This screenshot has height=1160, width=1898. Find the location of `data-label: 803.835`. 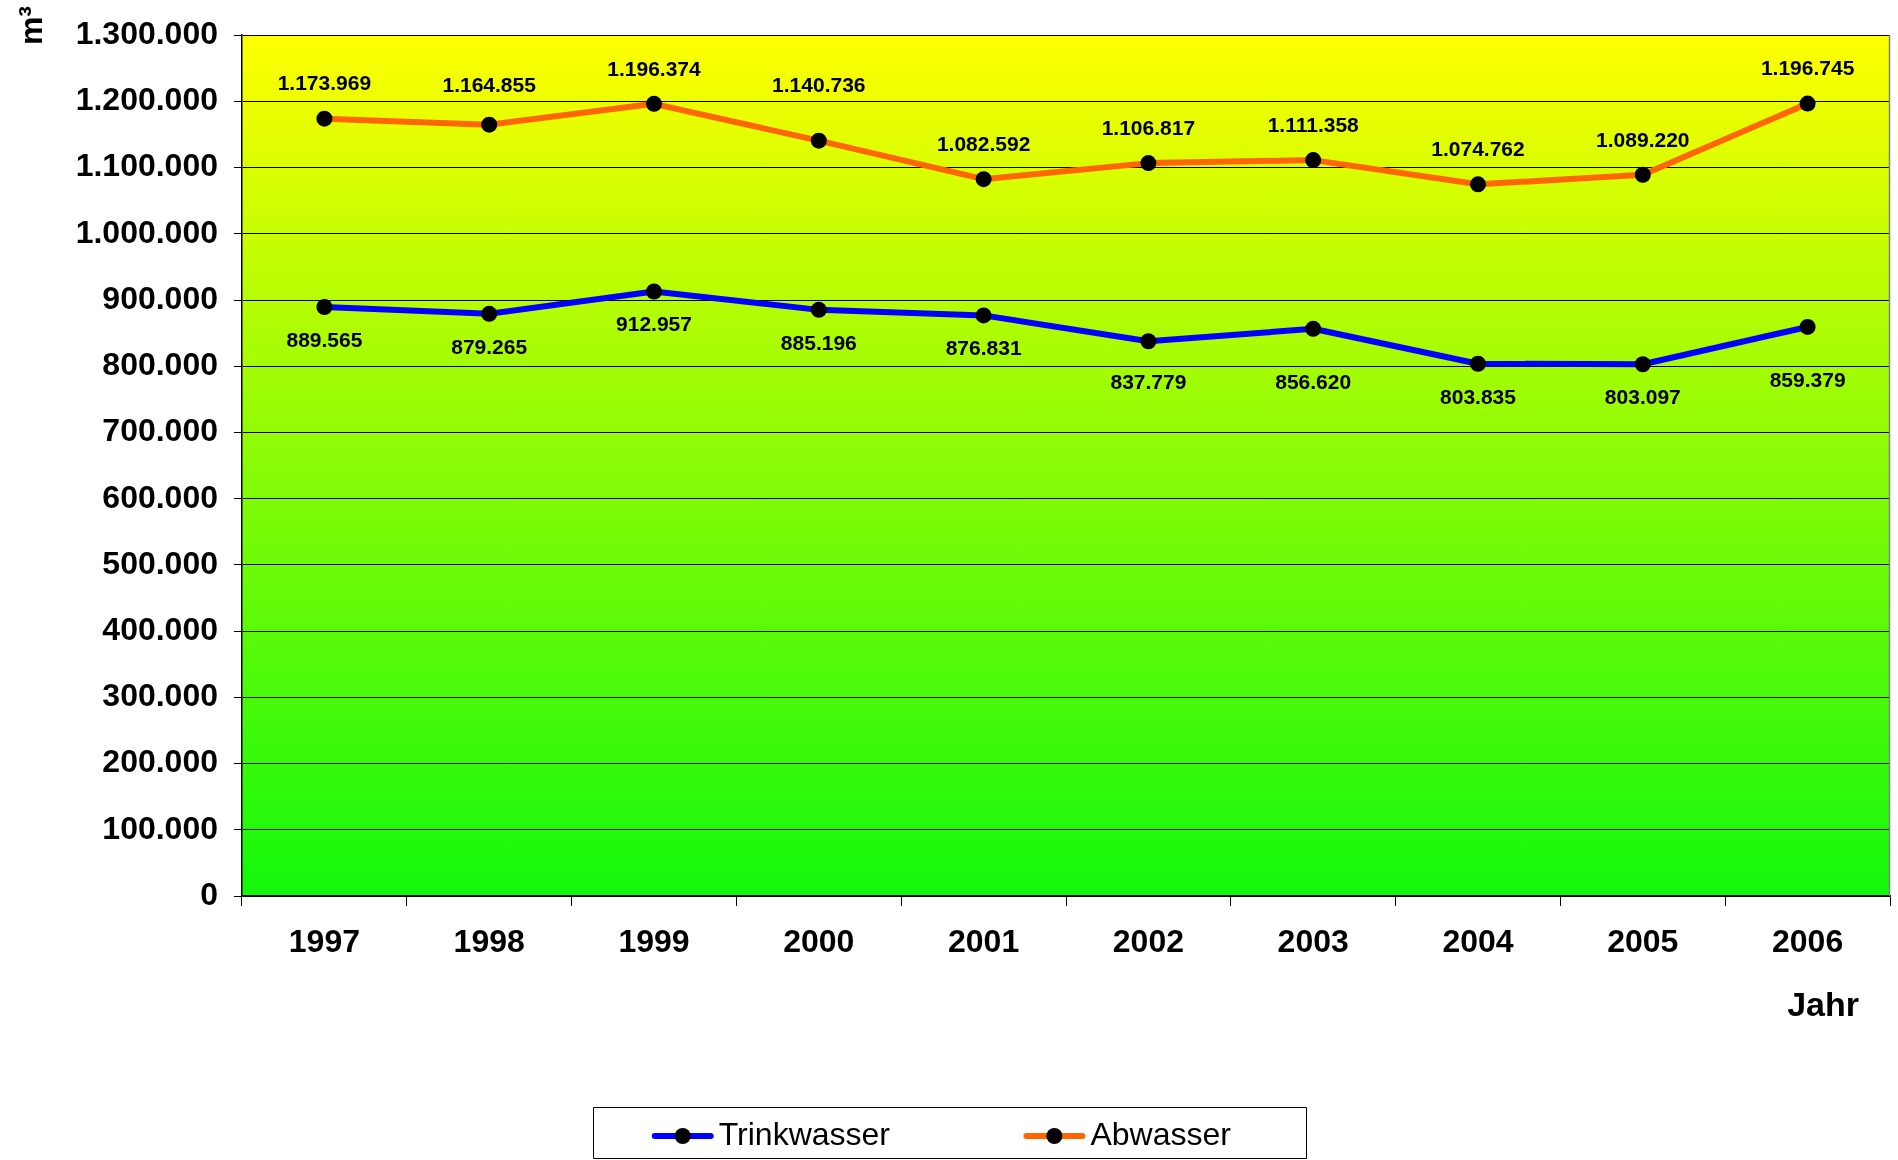

data-label: 803.835 is located at coordinates (1478, 396).